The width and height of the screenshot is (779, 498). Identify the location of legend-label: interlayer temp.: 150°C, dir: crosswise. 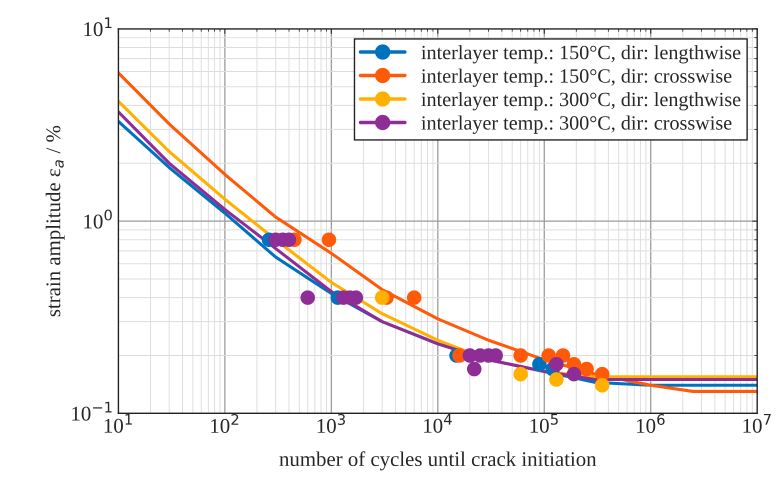
(576, 77).